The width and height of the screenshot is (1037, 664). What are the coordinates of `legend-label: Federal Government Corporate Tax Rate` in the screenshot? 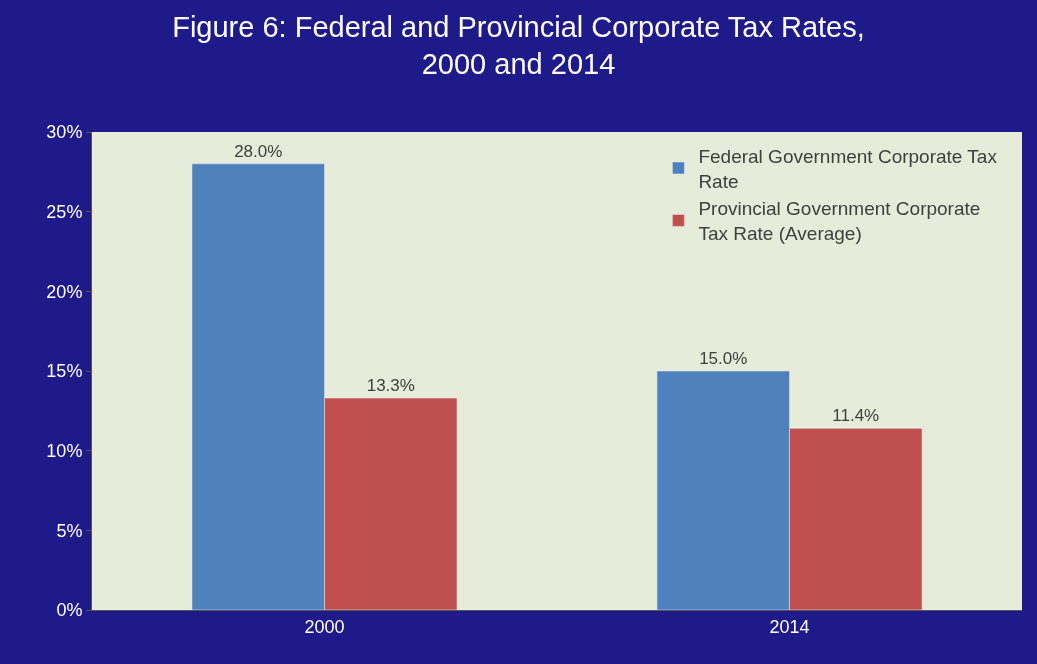 It's located at (848, 169).